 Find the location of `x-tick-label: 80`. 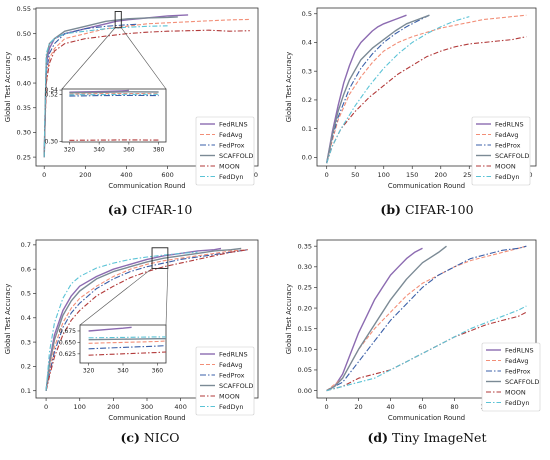

x-tick-label: 80 is located at coordinates (454, 407).